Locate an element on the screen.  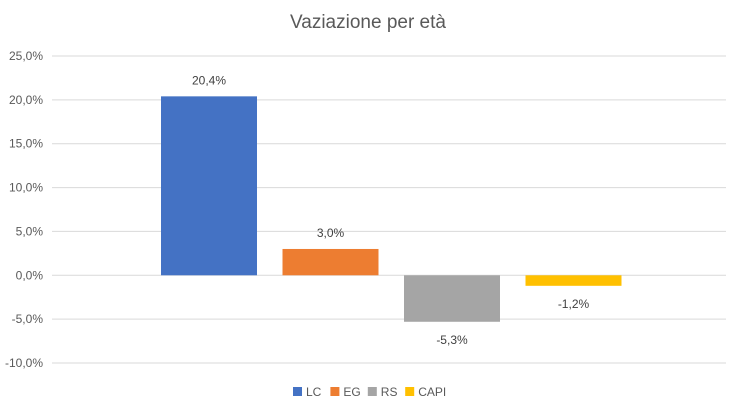
legend-label-lc: LC is located at coordinates (314, 392).